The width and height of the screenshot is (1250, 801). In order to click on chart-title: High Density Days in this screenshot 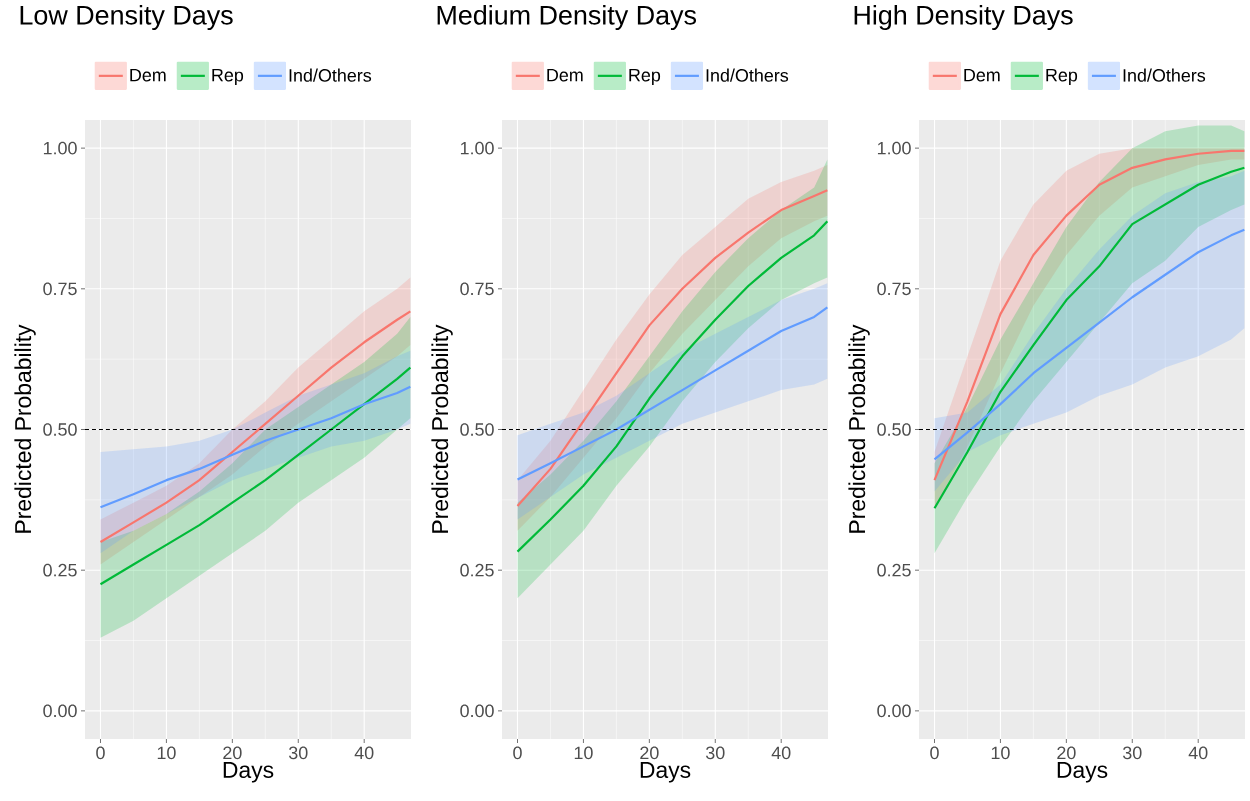, I will do `click(963, 17)`.